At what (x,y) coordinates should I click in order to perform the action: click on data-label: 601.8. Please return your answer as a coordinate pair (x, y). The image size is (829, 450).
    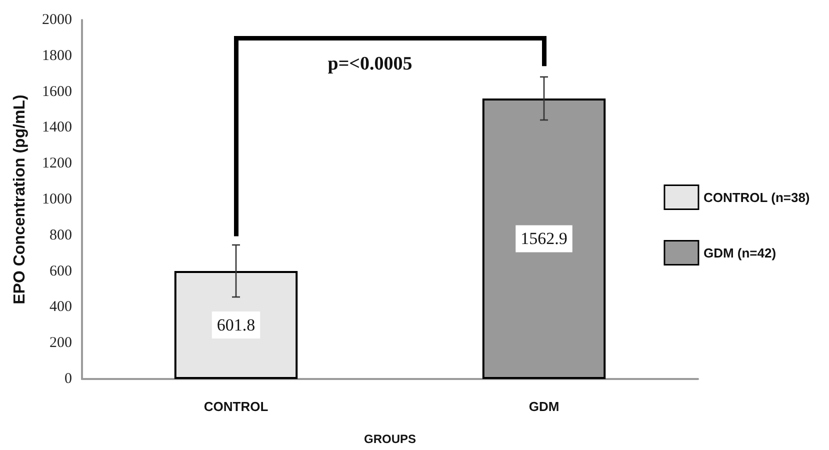
    Looking at the image, I should click on (236, 324).